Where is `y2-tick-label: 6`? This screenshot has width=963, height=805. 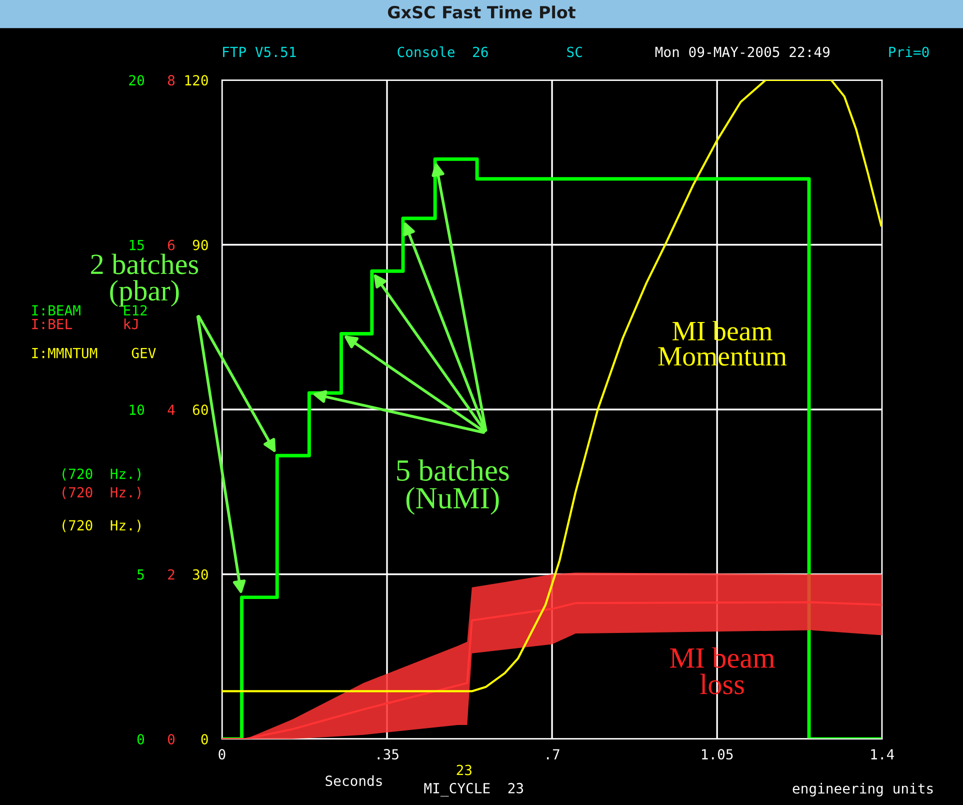 y2-tick-label: 6 is located at coordinates (171, 245).